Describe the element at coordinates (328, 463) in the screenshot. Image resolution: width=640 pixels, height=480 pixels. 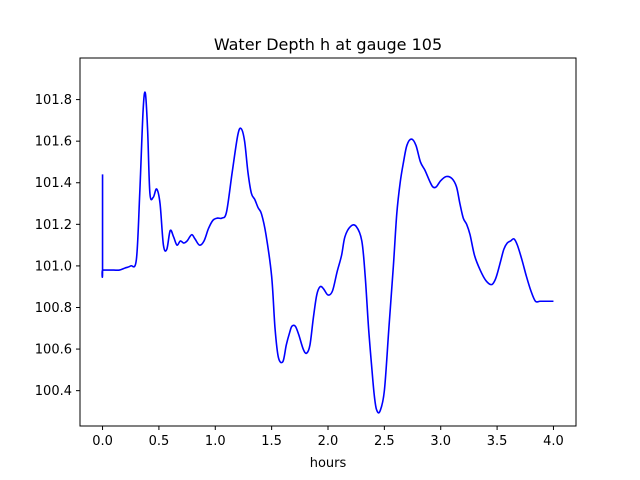
I see `x-axis-label: hours` at that location.